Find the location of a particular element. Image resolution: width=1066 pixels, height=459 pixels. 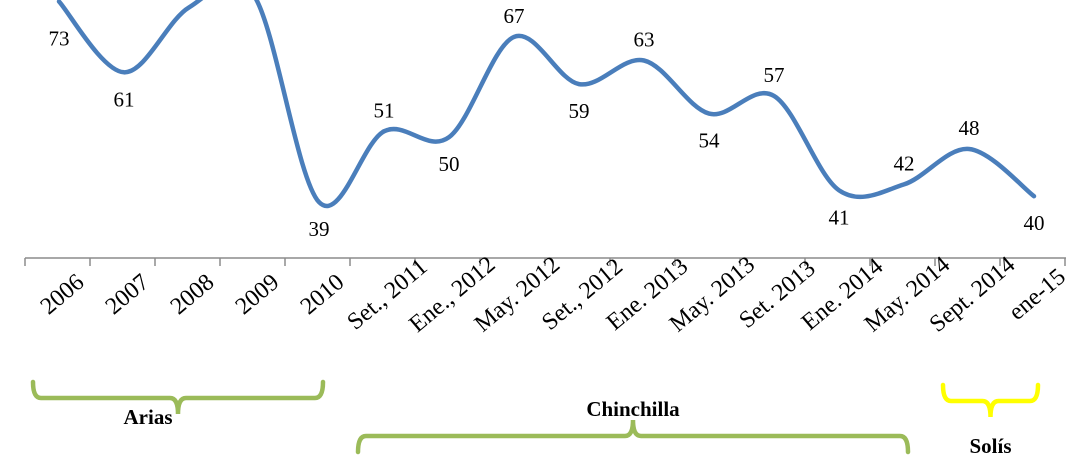

bracket-label: Solís is located at coordinates (990, 446).